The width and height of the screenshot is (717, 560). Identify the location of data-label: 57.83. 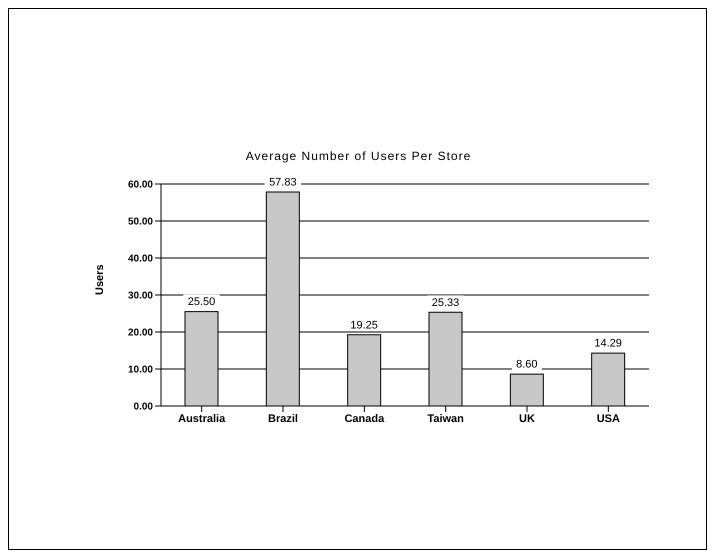
(283, 182).